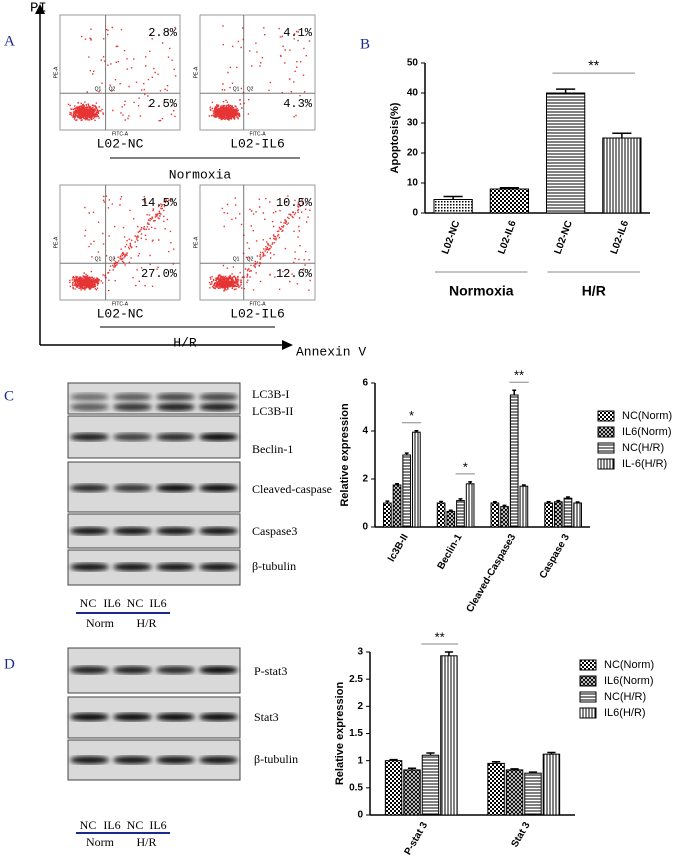 The width and height of the screenshot is (685, 861). What do you see at coordinates (270, 394) in the screenshot?
I see `band-label: LC3B-I` at bounding box center [270, 394].